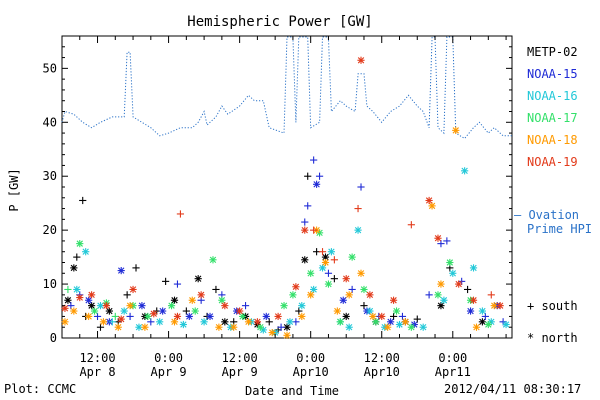 This screenshot has width=600, height=400. What do you see at coordinates (552, 306) in the screenshot?
I see `legend-marker-south: + south` at bounding box center [552, 306].